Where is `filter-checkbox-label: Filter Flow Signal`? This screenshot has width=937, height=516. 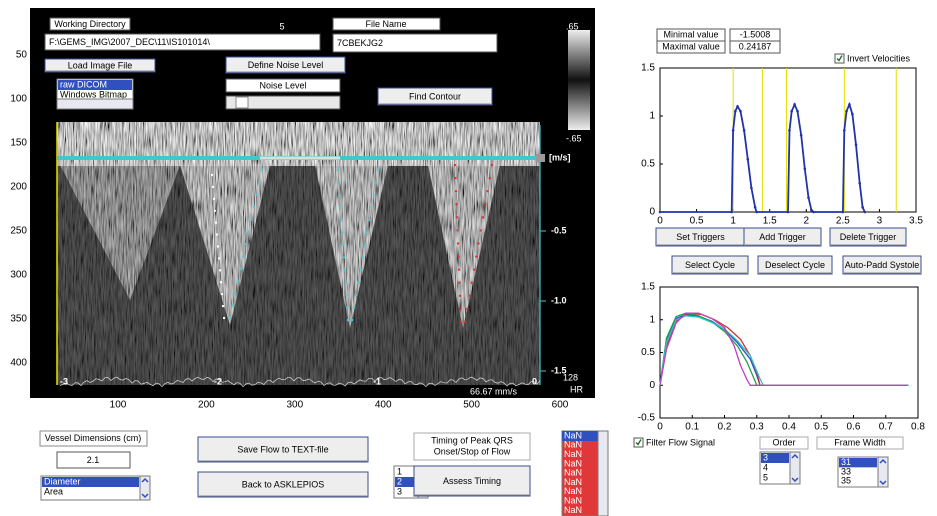
filter-checkbox-label: Filter Flow Signal is located at coordinates (680, 442).